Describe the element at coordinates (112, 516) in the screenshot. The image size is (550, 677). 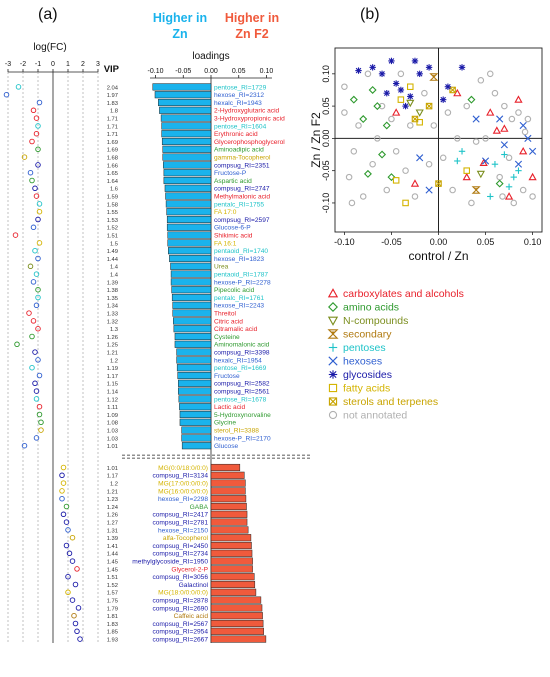
I see `vip-value: 1.26` at that location.